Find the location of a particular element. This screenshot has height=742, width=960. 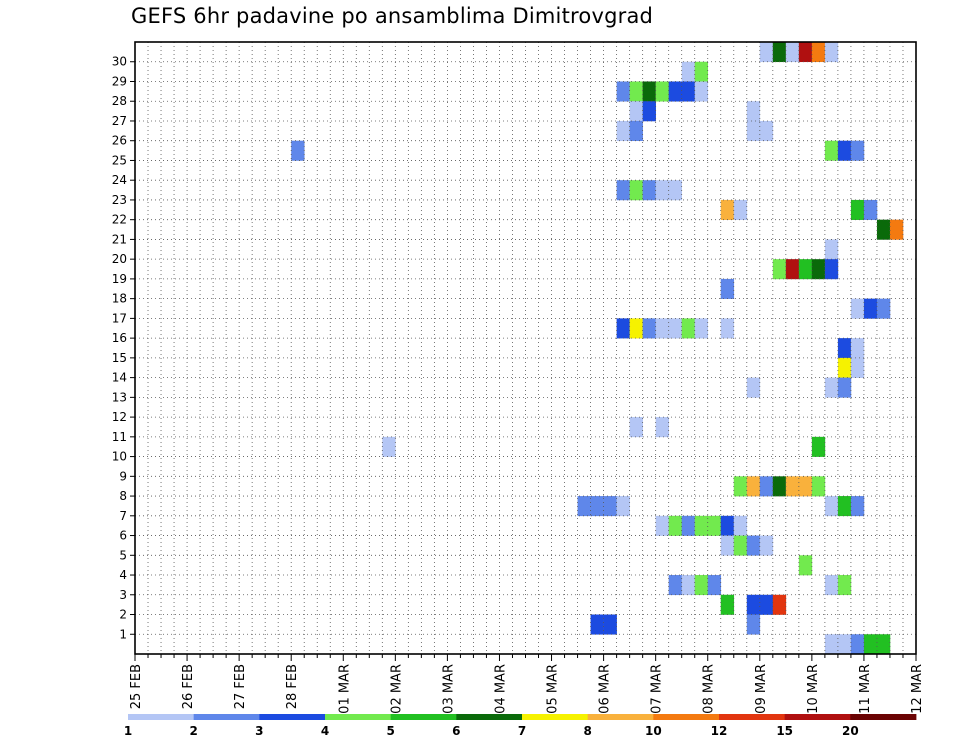

legend: 1 2 3 4 5 6 7 8 10 12 15 20 is located at coordinates (520, 726).